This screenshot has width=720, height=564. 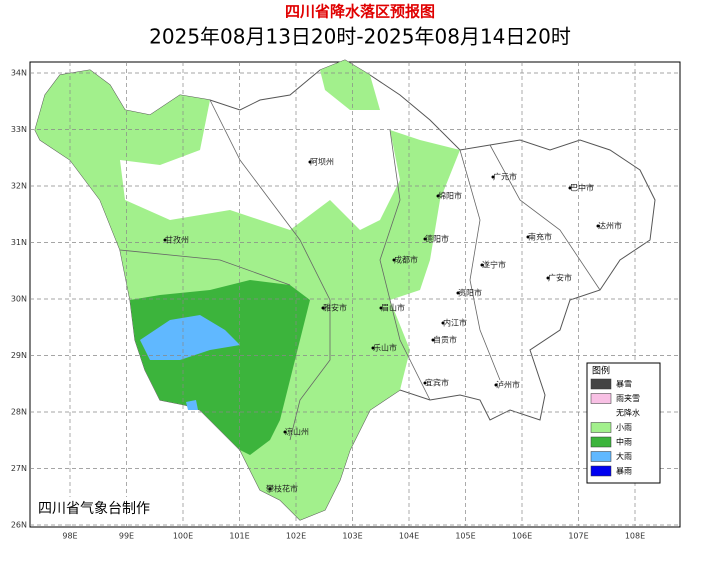 What do you see at coordinates (19, 129) in the screenshot?
I see `lat-label: 33N` at bounding box center [19, 129].